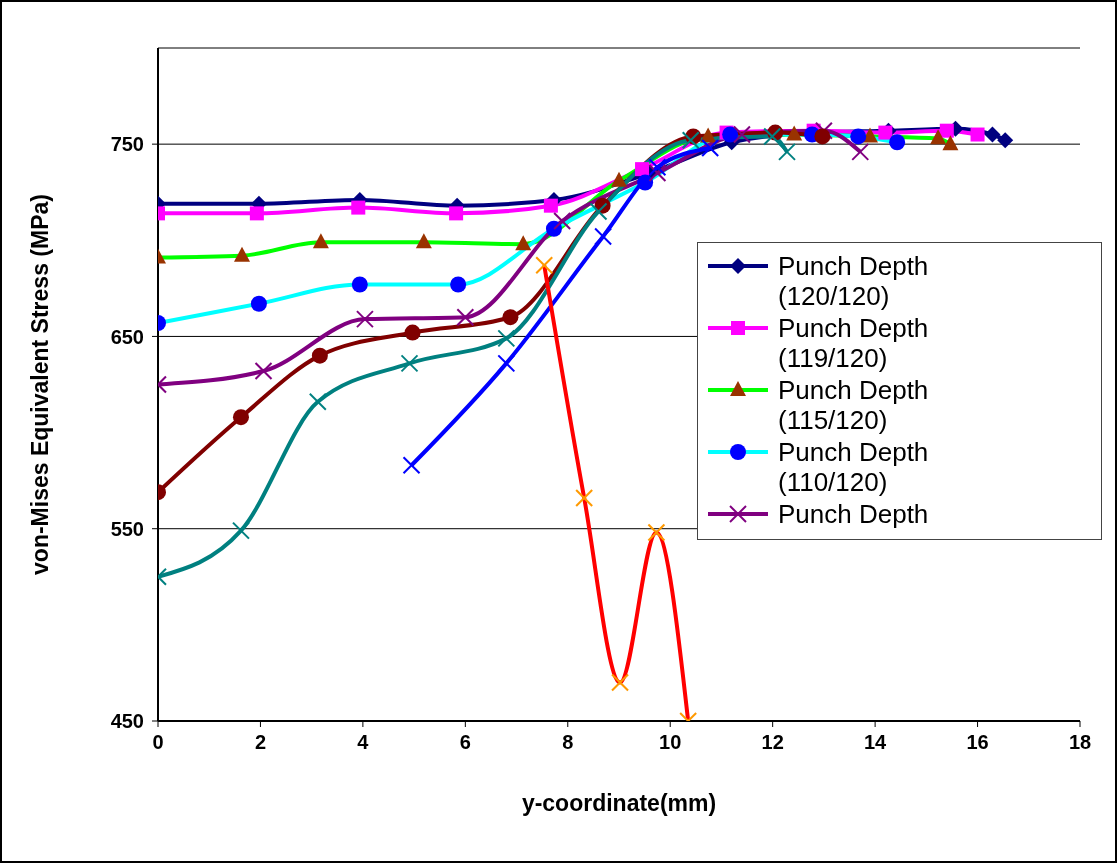 The image size is (1117, 863). Describe the element at coordinates (158, 742) in the screenshot. I see `x-tick-label: 0` at that location.